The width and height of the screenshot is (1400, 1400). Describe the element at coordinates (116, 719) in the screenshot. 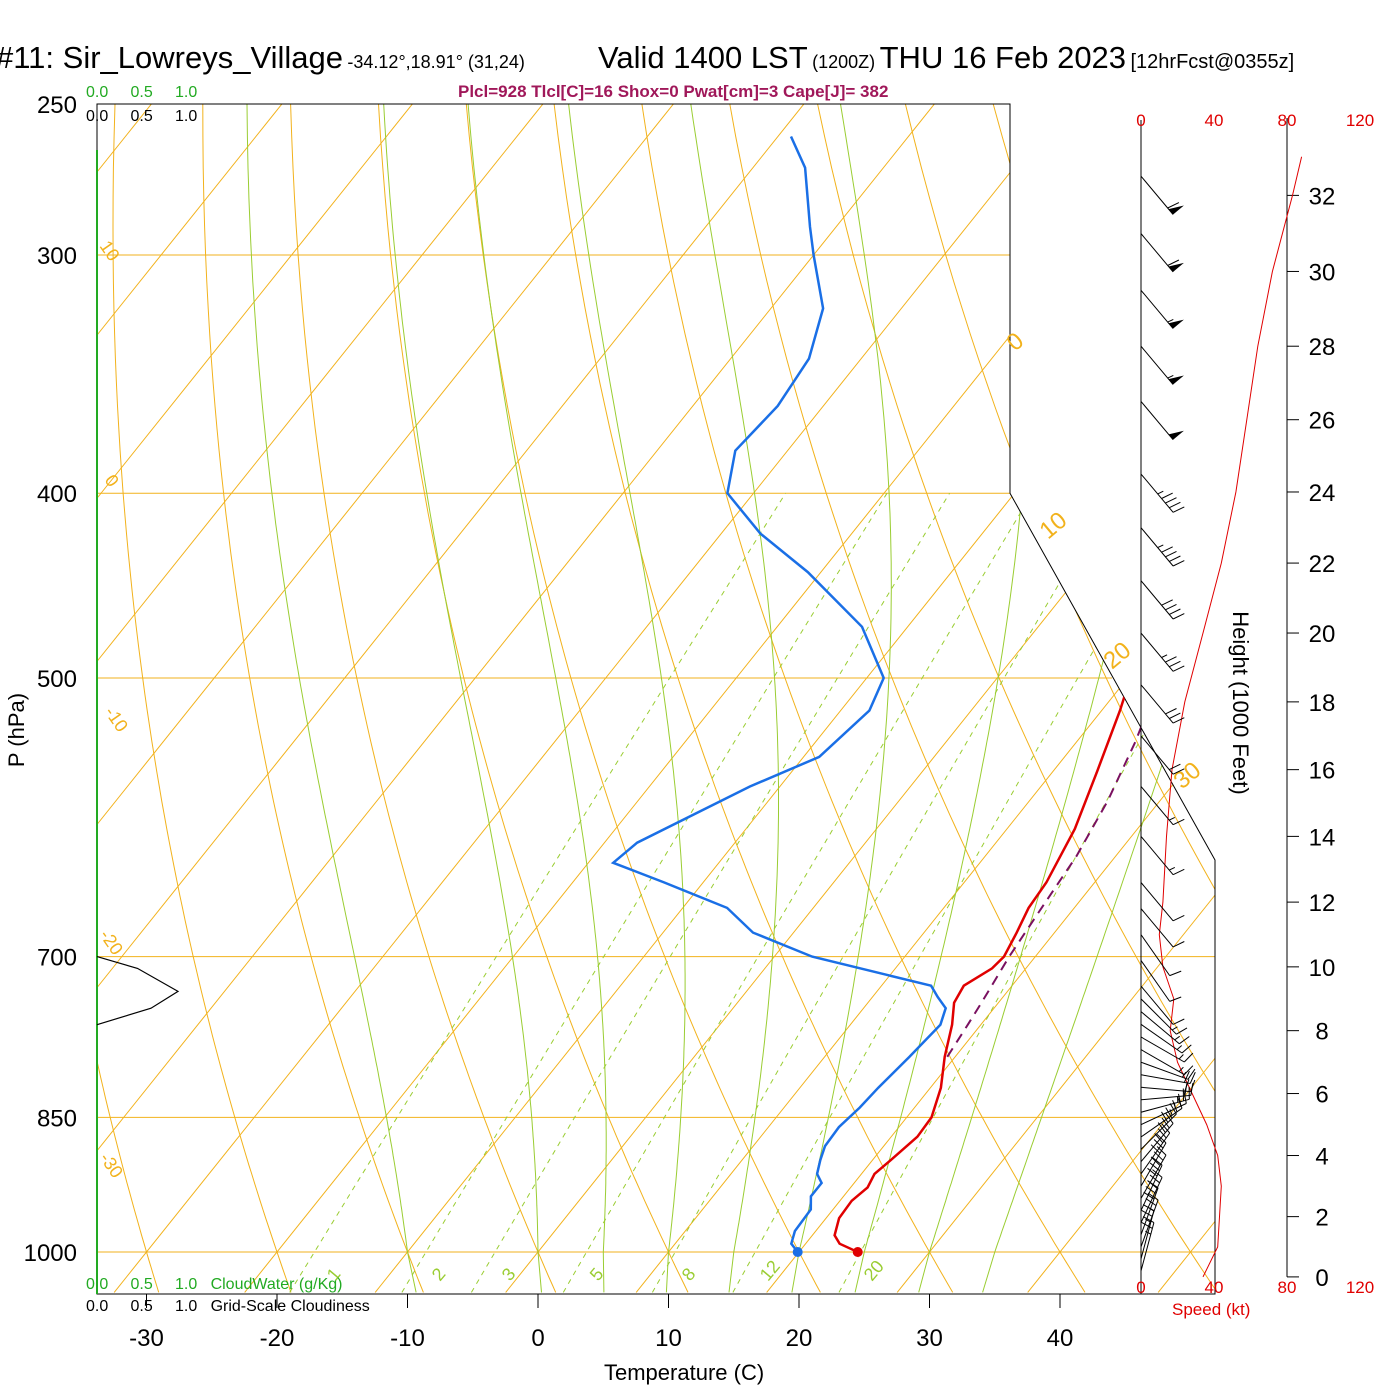

I see `dry-adiabat-label--10: -10` at that location.